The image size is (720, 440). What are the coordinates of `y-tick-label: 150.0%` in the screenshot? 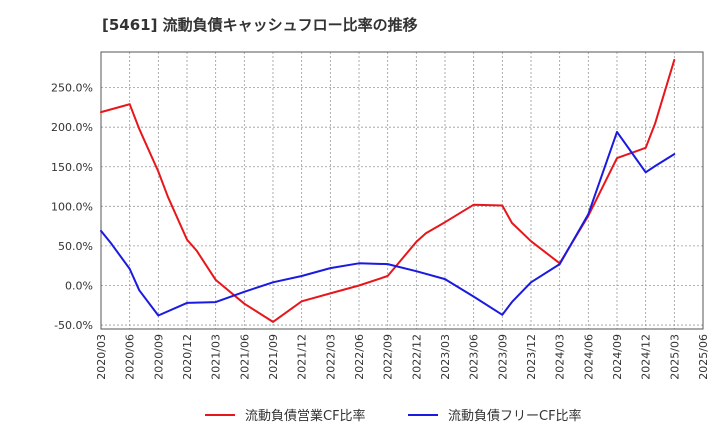 It's located at (72, 167).